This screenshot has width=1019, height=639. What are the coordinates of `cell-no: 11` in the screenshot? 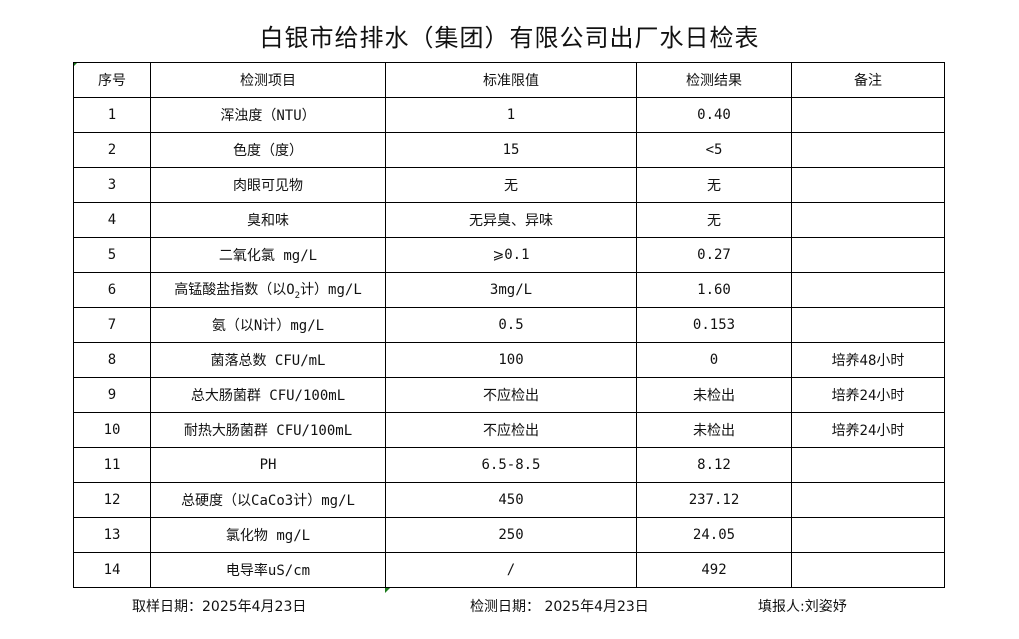 It's located at (112, 465).